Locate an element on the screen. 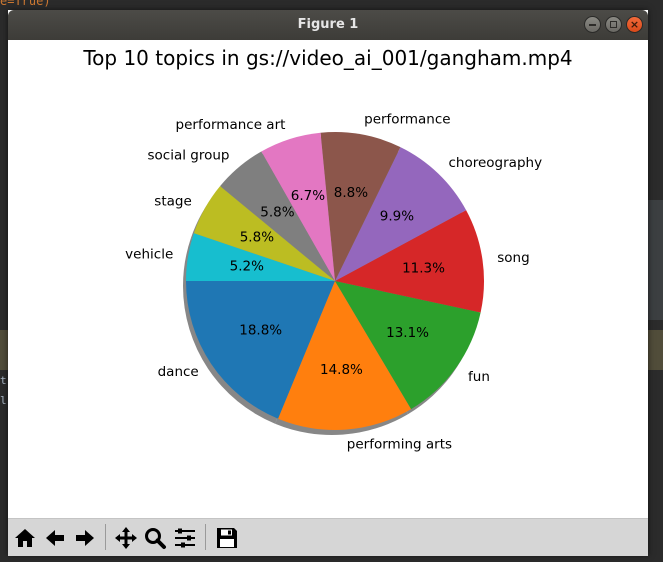 This screenshot has width=663, height=562. pie-slice-fun is located at coordinates (408, 345).